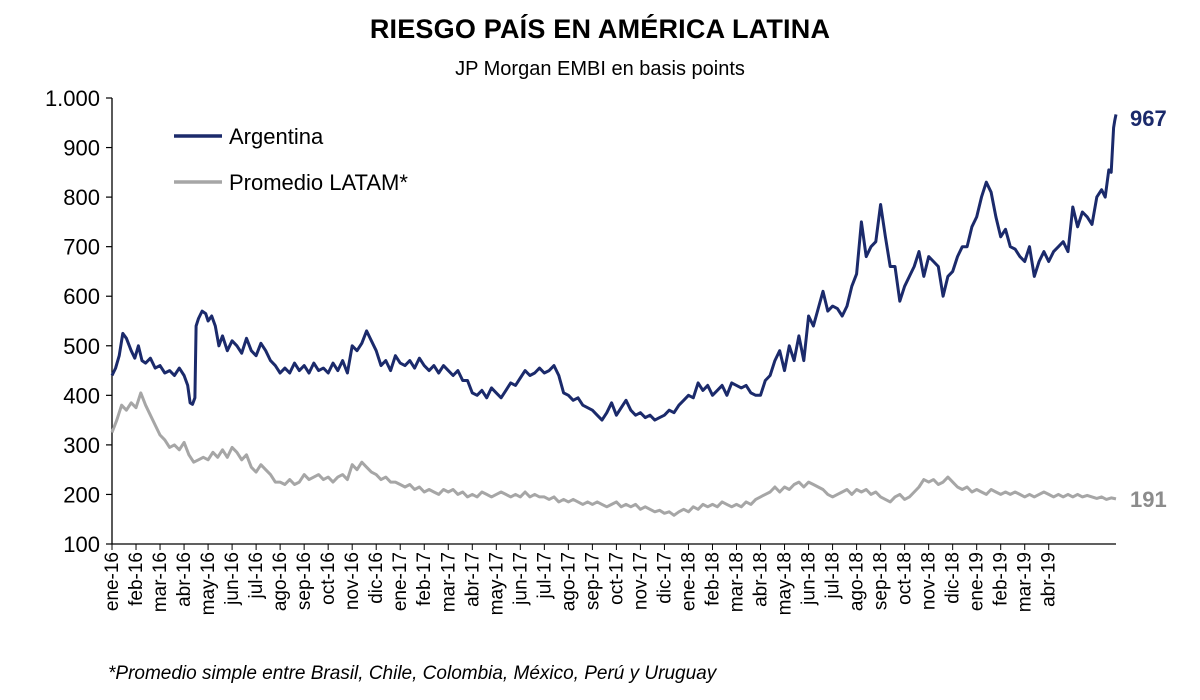 The image size is (1200, 700). Describe the element at coordinates (328, 578) in the screenshot. I see `x-tick-label: oct-16` at that location.